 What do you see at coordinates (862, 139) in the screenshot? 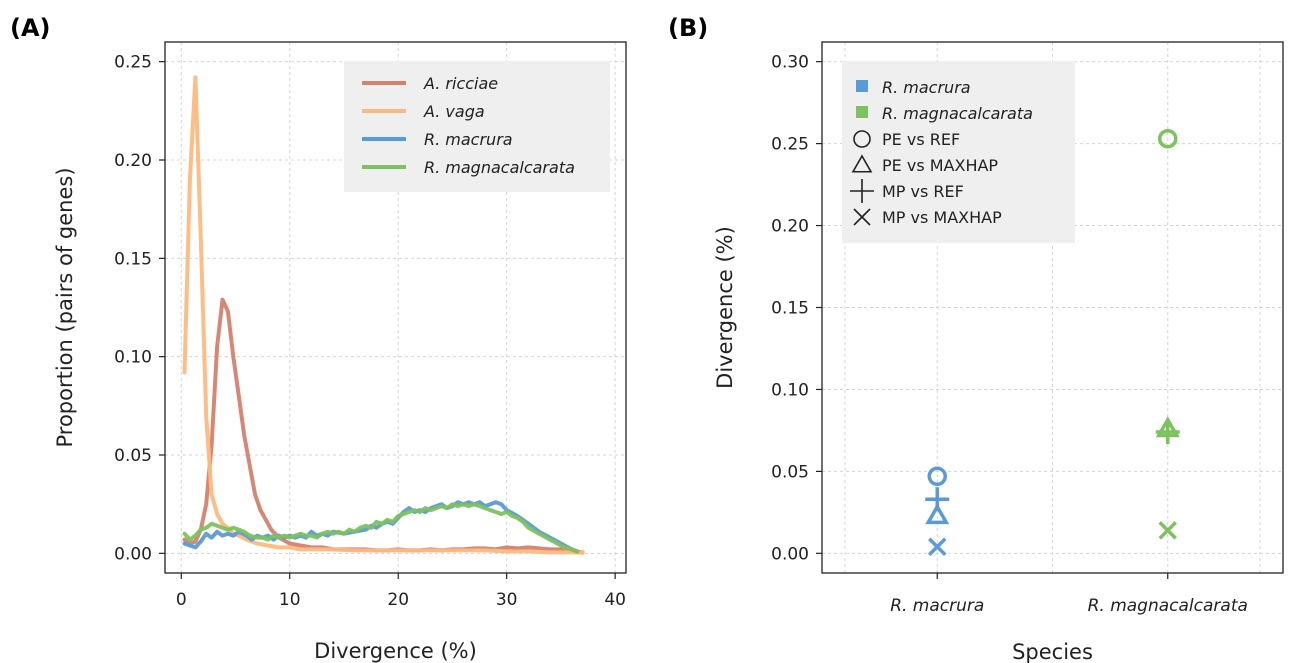
I see `legend-marker-pe-vs-ref` at bounding box center [862, 139].